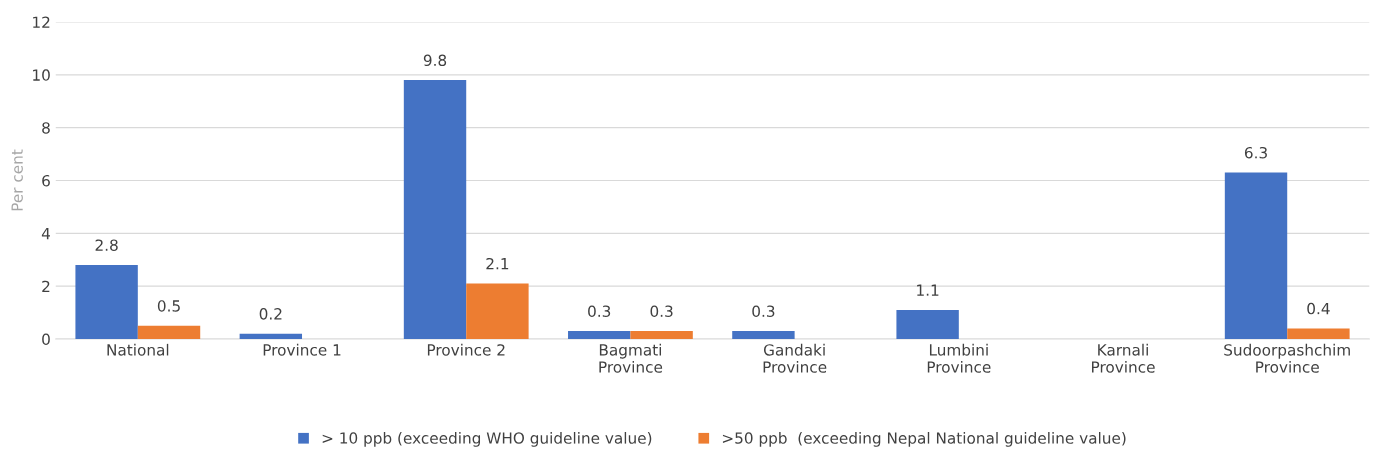 The height and width of the screenshot is (449, 1393). What do you see at coordinates (45, 234) in the screenshot?
I see `y-tick-label: 4` at bounding box center [45, 234].